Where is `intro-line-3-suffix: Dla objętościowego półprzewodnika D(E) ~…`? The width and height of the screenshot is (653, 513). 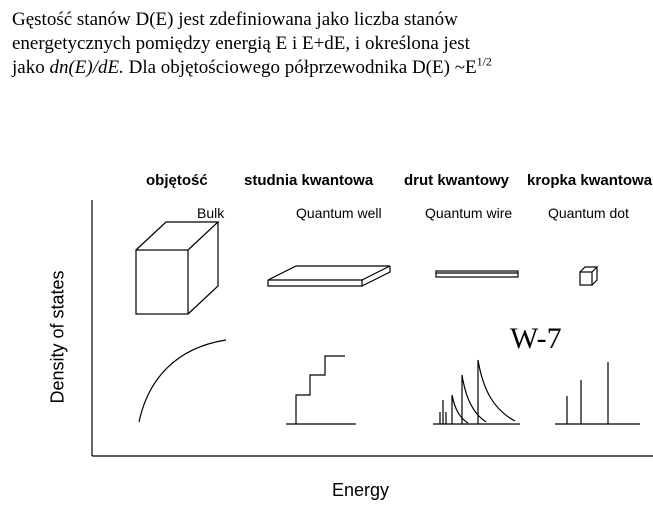
intro-line-3-suffix: Dla objętościowego półprzewodnika D(E) ~… is located at coordinates (300, 67).